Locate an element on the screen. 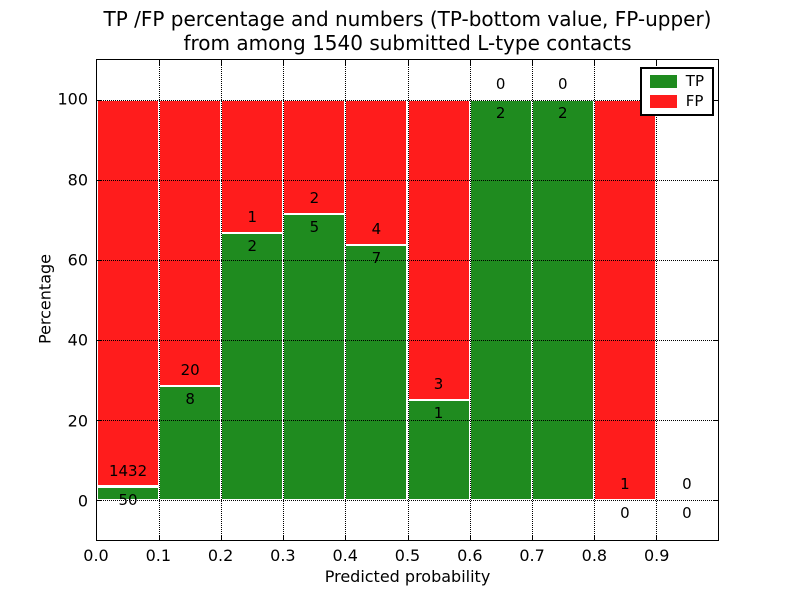 The image size is (800, 600). fp-count-label: 1432 is located at coordinates (128, 470).